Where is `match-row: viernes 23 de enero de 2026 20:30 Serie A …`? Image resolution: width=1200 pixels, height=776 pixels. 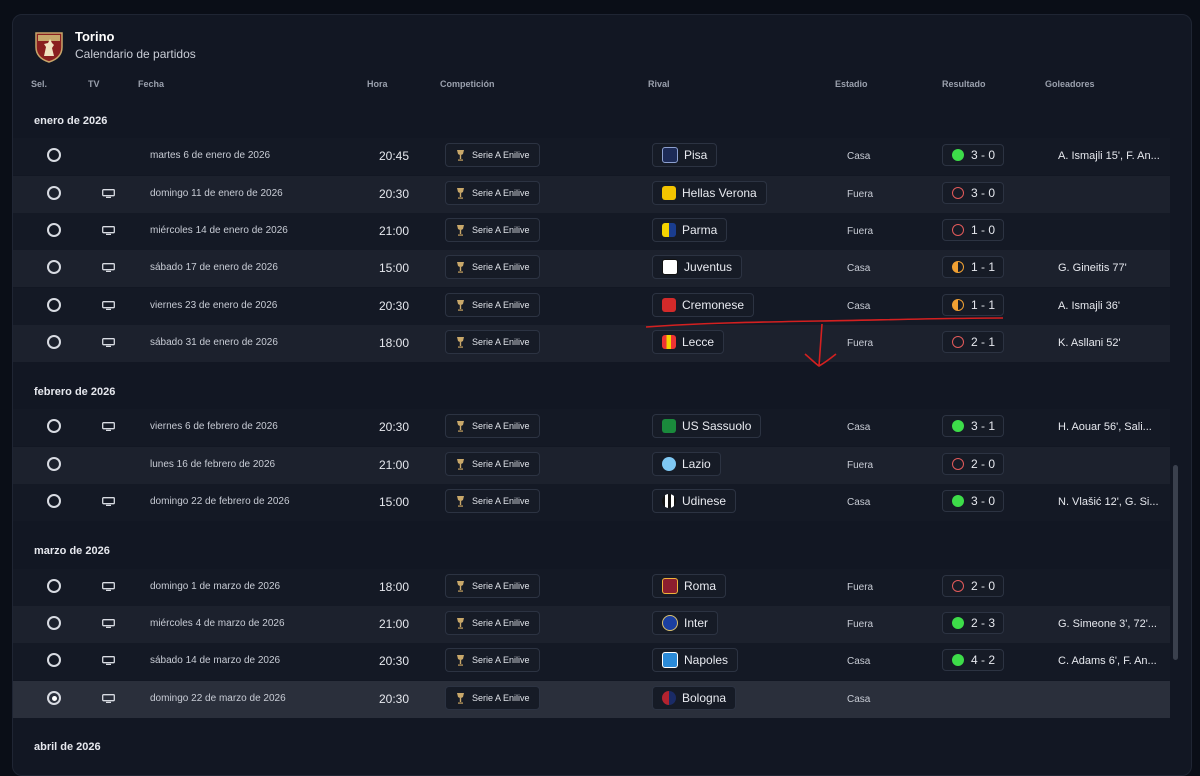 match-row: viernes 23 de enero de 2026 20:30 Serie A … is located at coordinates (591, 306).